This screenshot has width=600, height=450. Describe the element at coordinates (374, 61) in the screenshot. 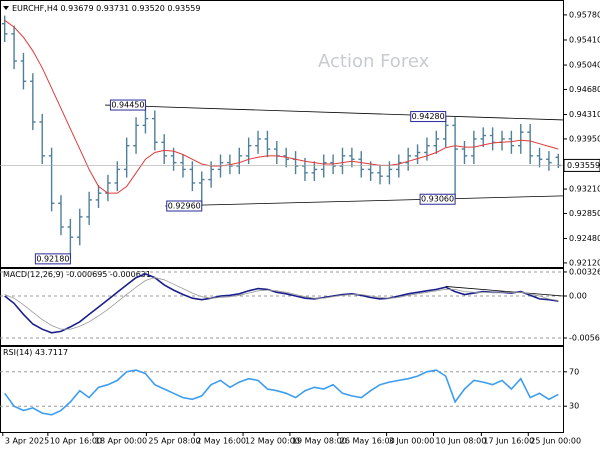

I see `watermark: Action Forex` at that location.